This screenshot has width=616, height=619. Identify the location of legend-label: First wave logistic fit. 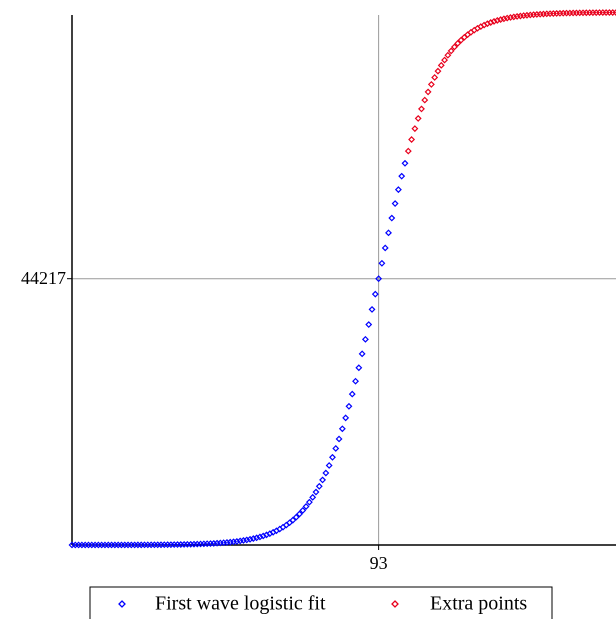
(240, 604).